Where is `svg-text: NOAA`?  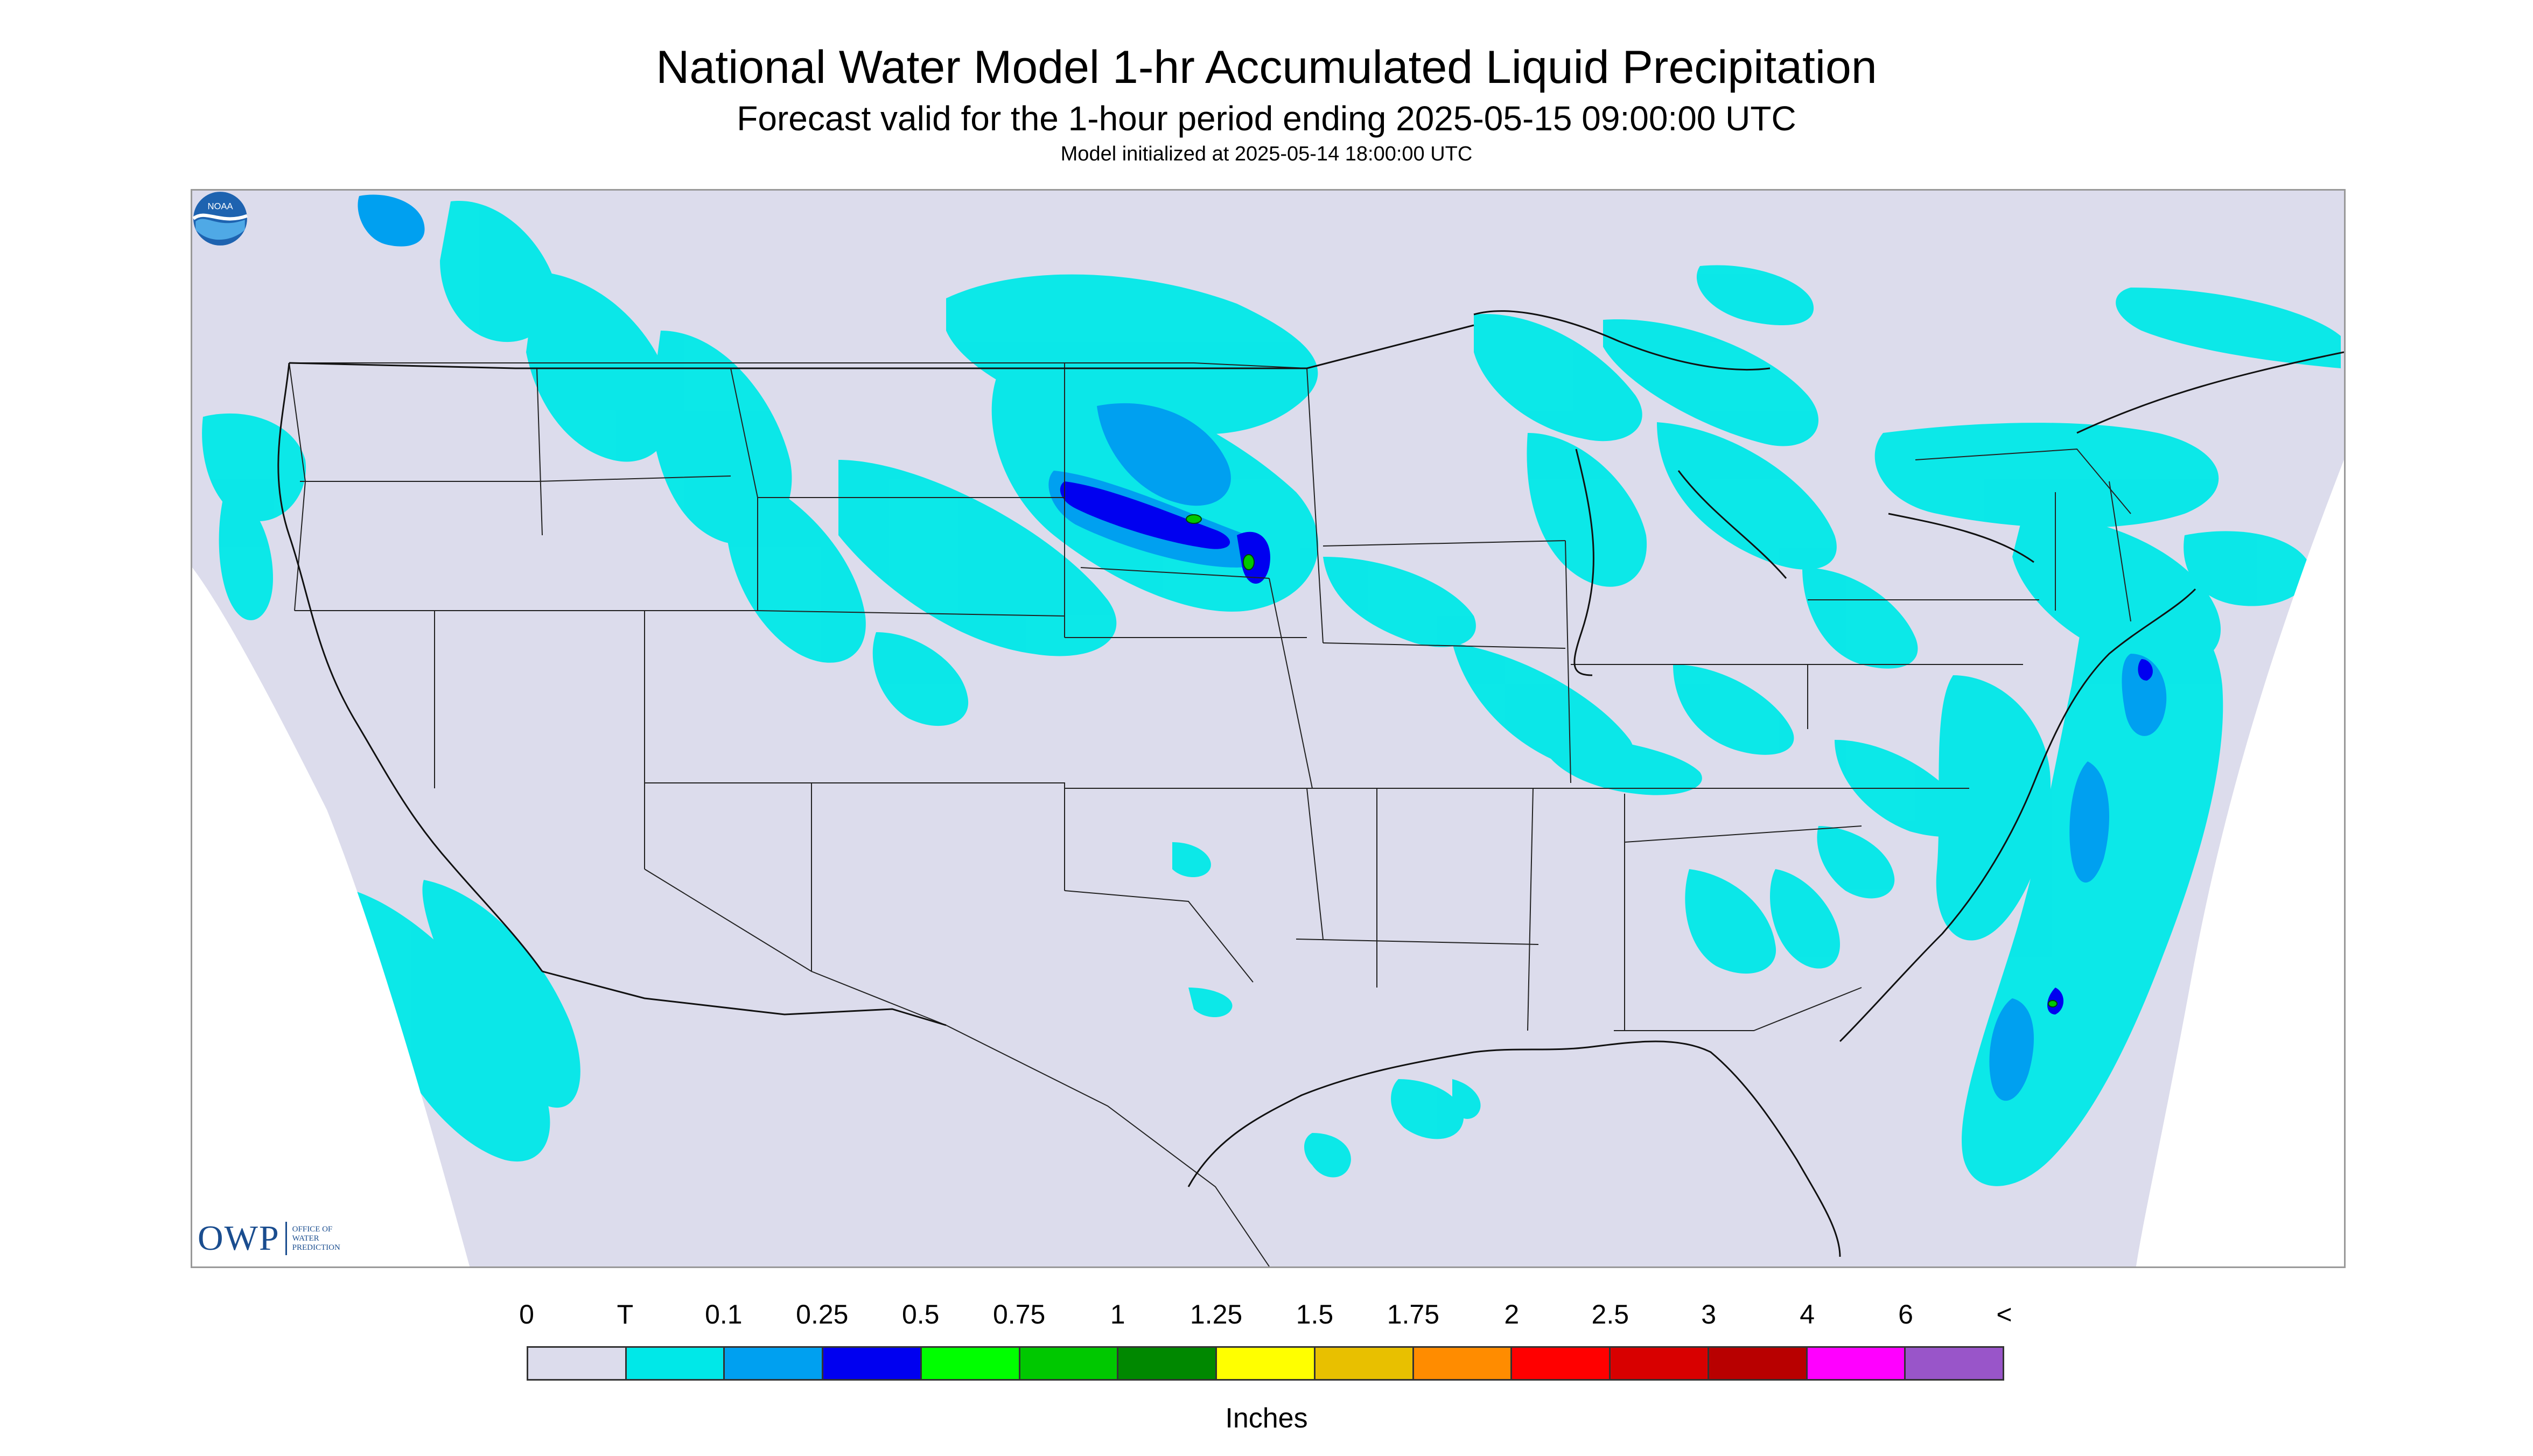 svg-text: NOAA is located at coordinates (220, 206).